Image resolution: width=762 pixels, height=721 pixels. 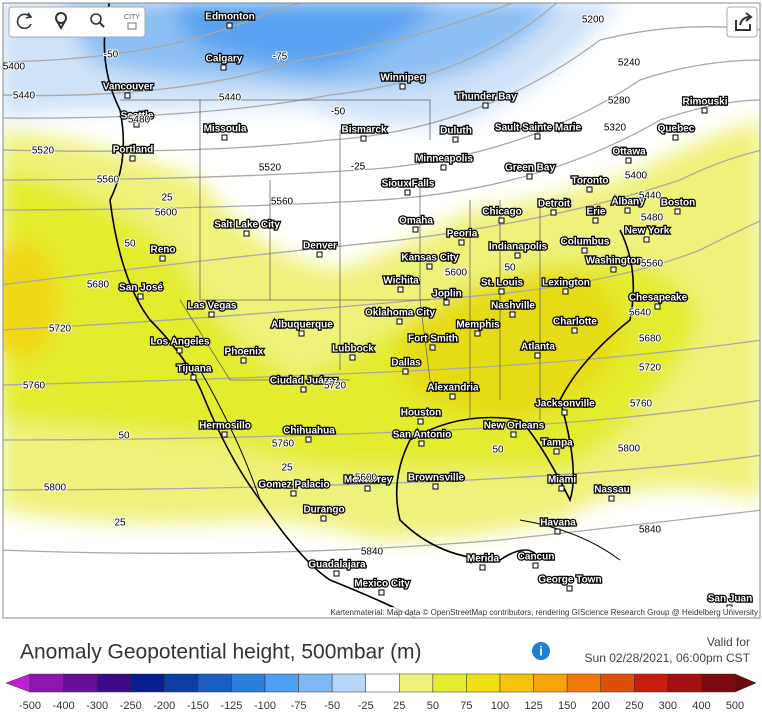 What do you see at coordinates (430, 258) in the screenshot?
I see `city-label: Kansas City` at bounding box center [430, 258].